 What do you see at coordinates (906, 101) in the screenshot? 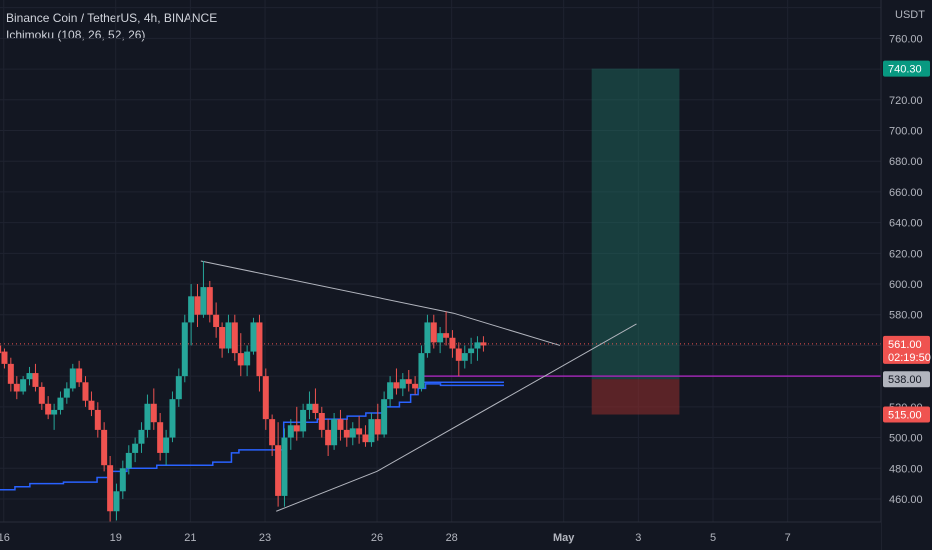
I see `price-tick-label: 720.00` at bounding box center [906, 101].